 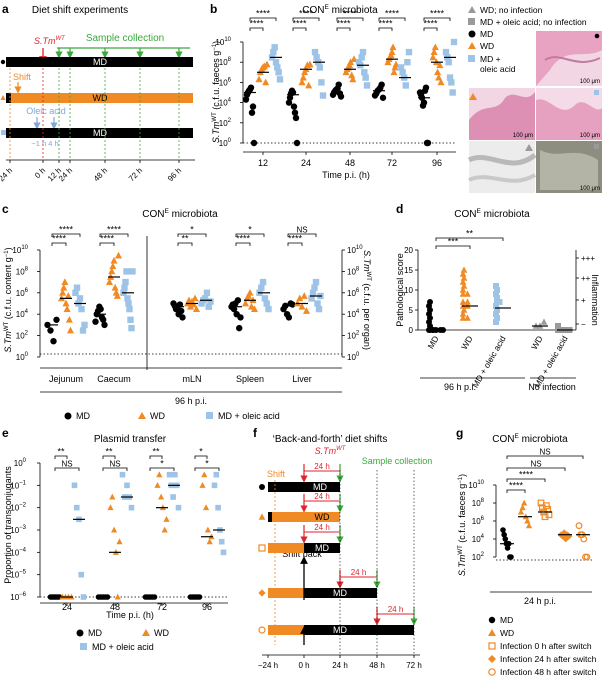 I want to click on panel-g-title: CONE microbiota, so click(x=530, y=439).